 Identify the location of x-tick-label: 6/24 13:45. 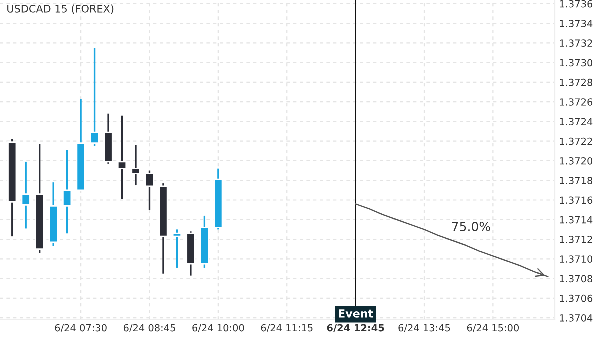
(424, 328).